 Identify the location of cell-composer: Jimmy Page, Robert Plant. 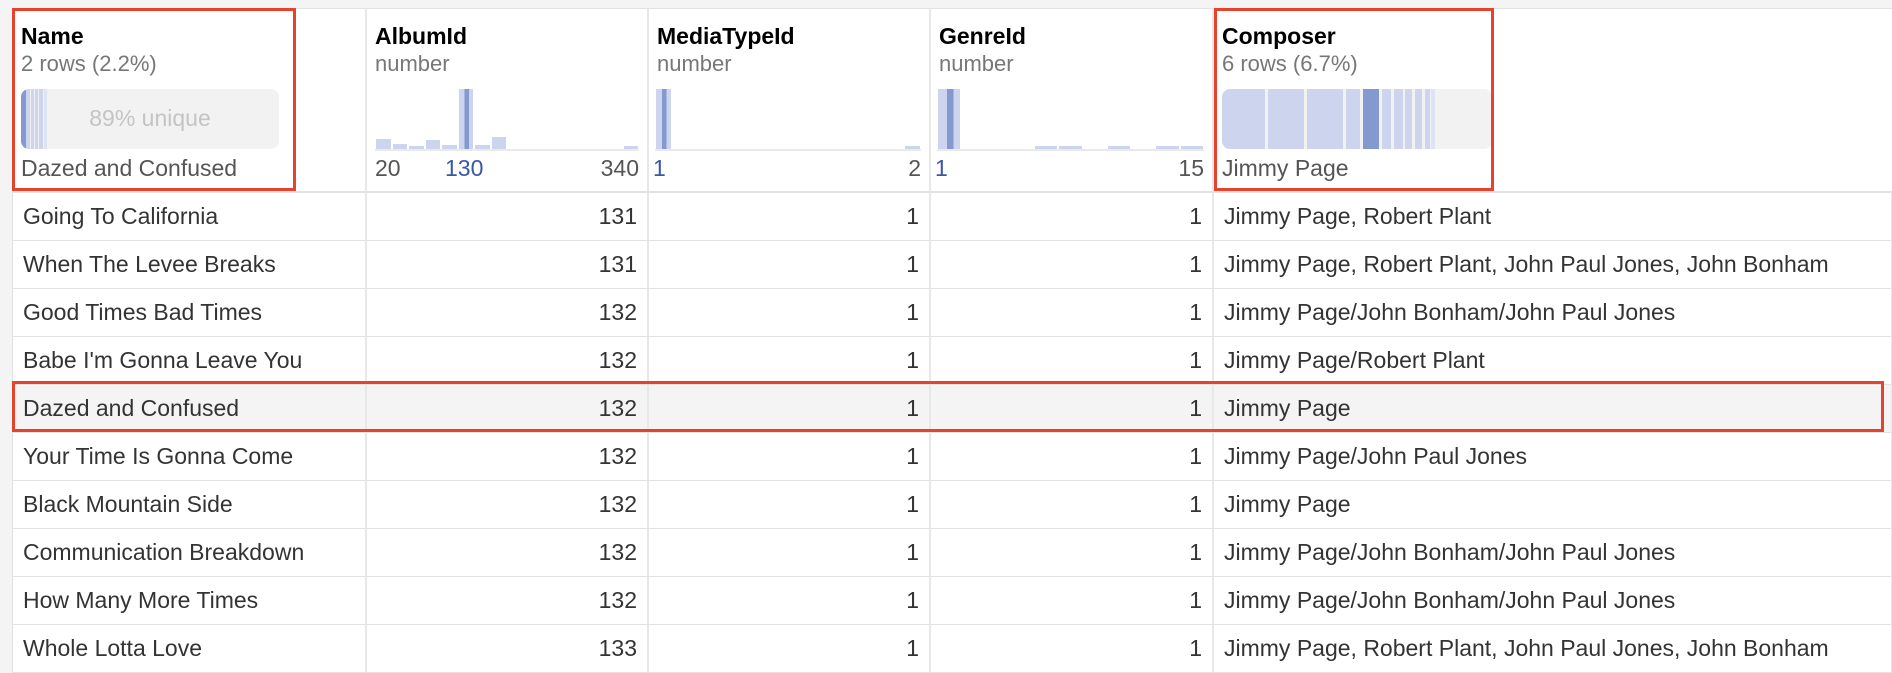
(1553, 216).